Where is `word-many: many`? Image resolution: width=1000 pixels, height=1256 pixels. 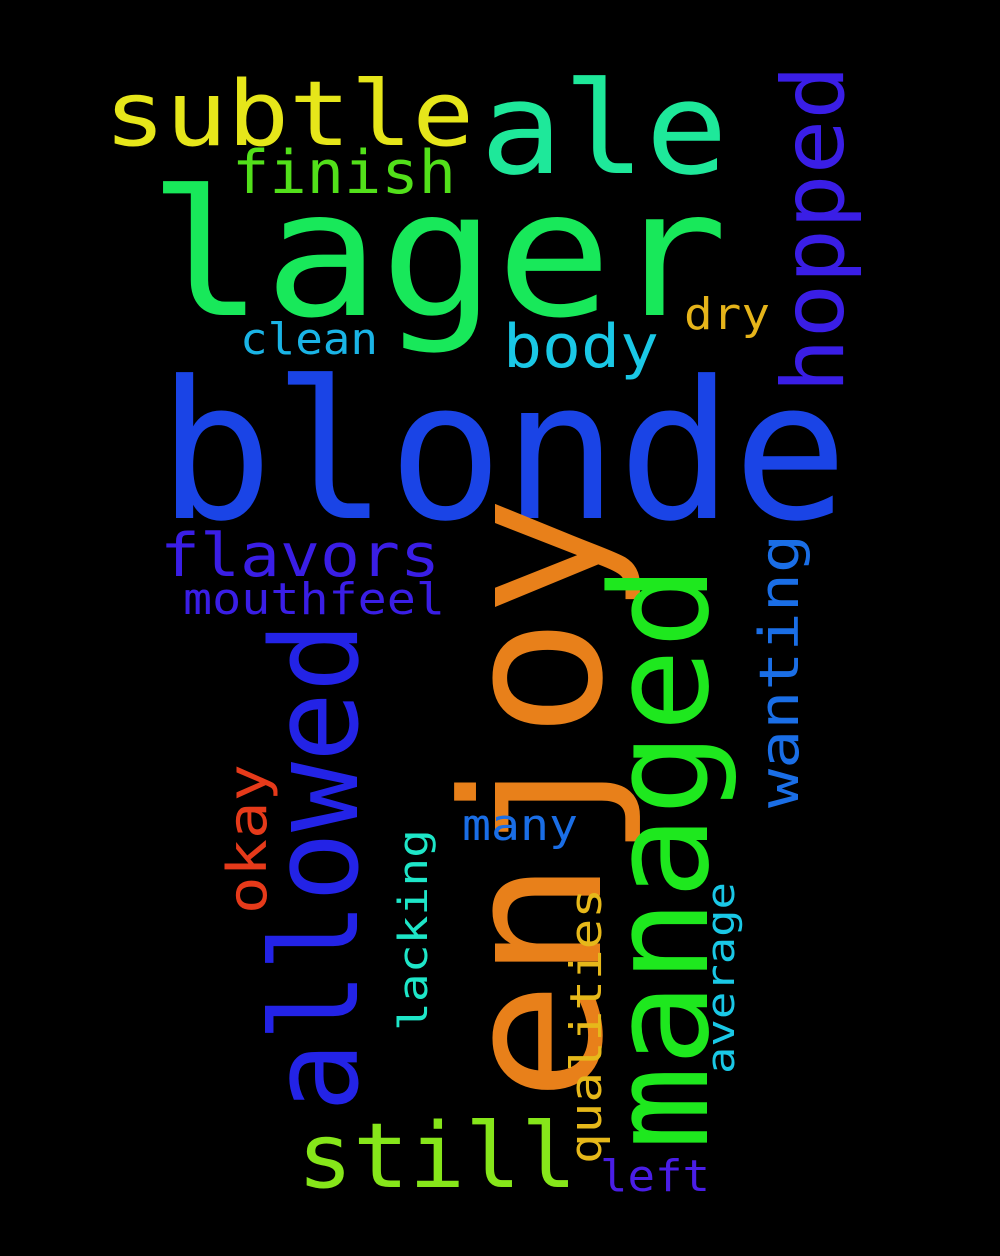 word-many: many is located at coordinates (520, 825).